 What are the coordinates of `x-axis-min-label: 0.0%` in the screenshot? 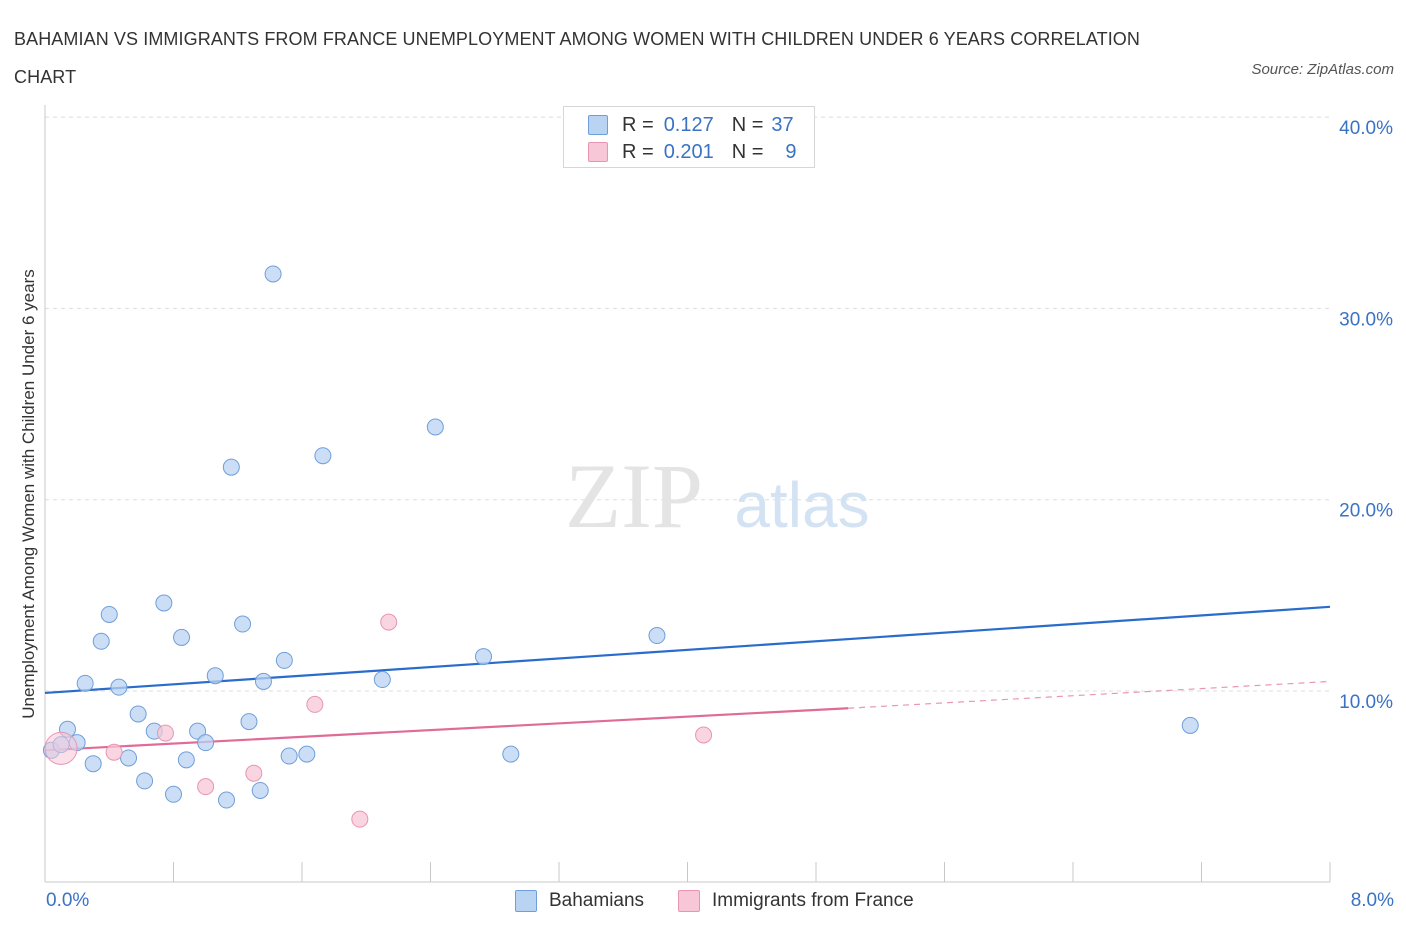 It's located at (68, 900).